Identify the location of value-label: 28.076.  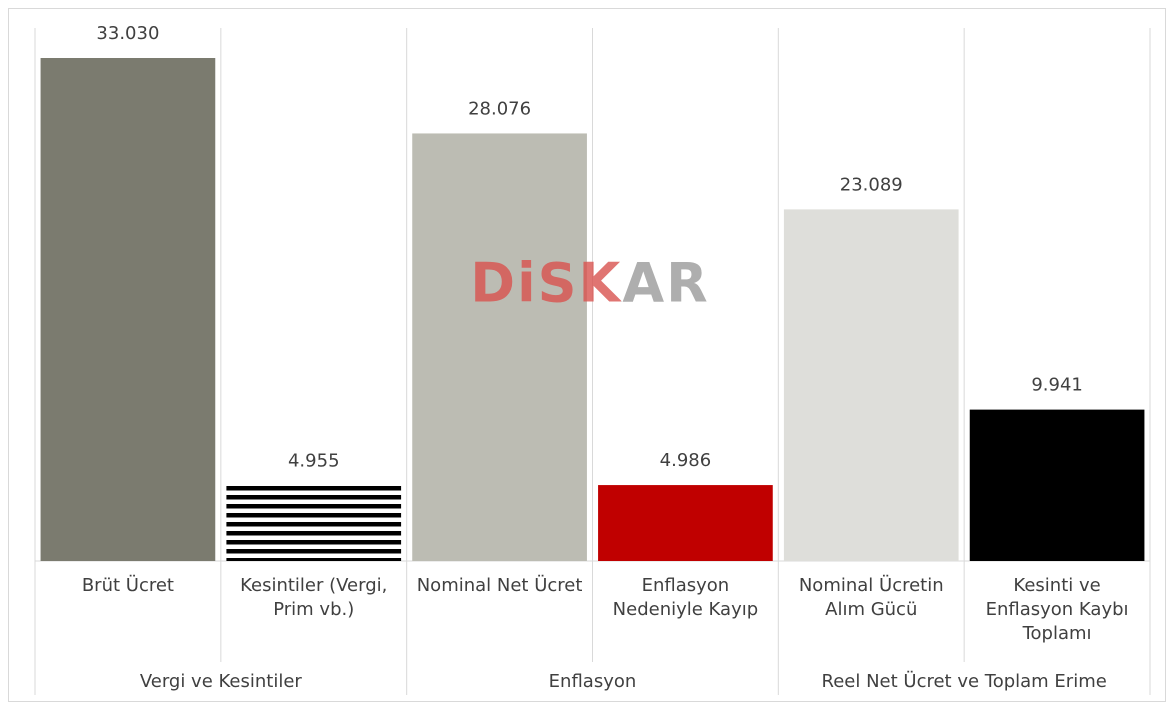
(499, 108).